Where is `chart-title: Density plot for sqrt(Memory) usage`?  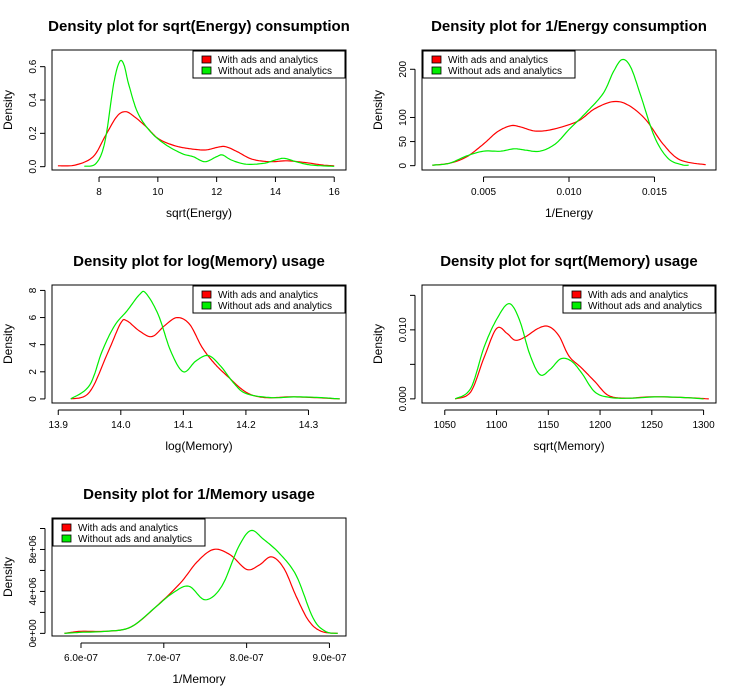
chart-title: Density plot for sqrt(Memory) usage is located at coordinates (569, 261).